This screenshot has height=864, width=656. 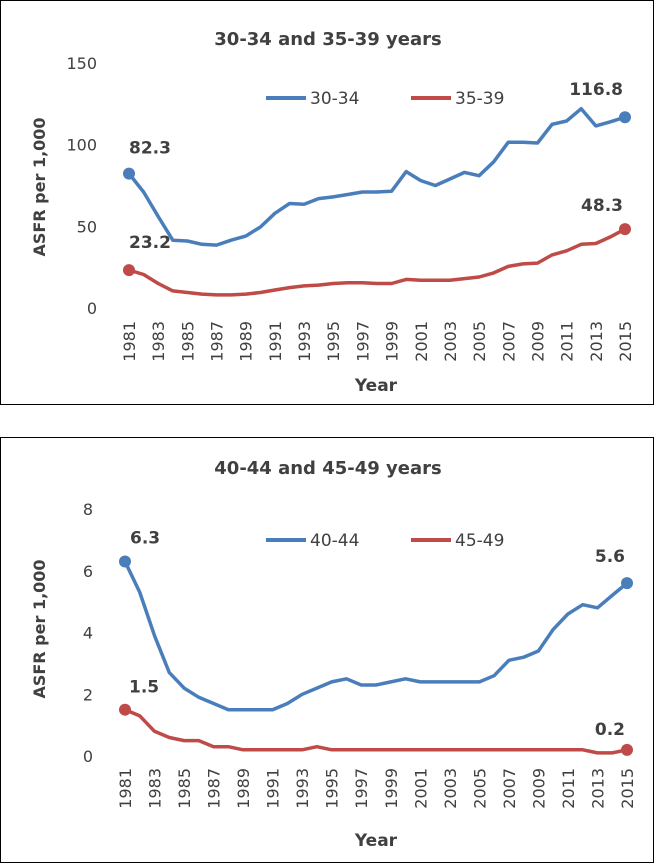 What do you see at coordinates (88, 633) in the screenshot?
I see `y-tick-label: 4` at bounding box center [88, 633].